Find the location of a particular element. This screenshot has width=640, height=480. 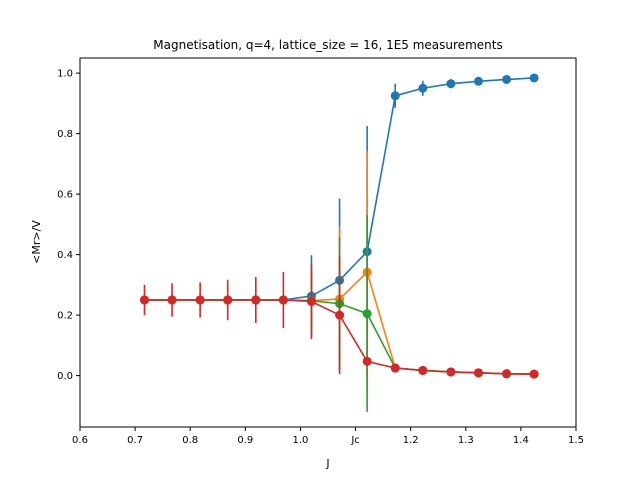

x-tick-label: 1.2 is located at coordinates (411, 440).